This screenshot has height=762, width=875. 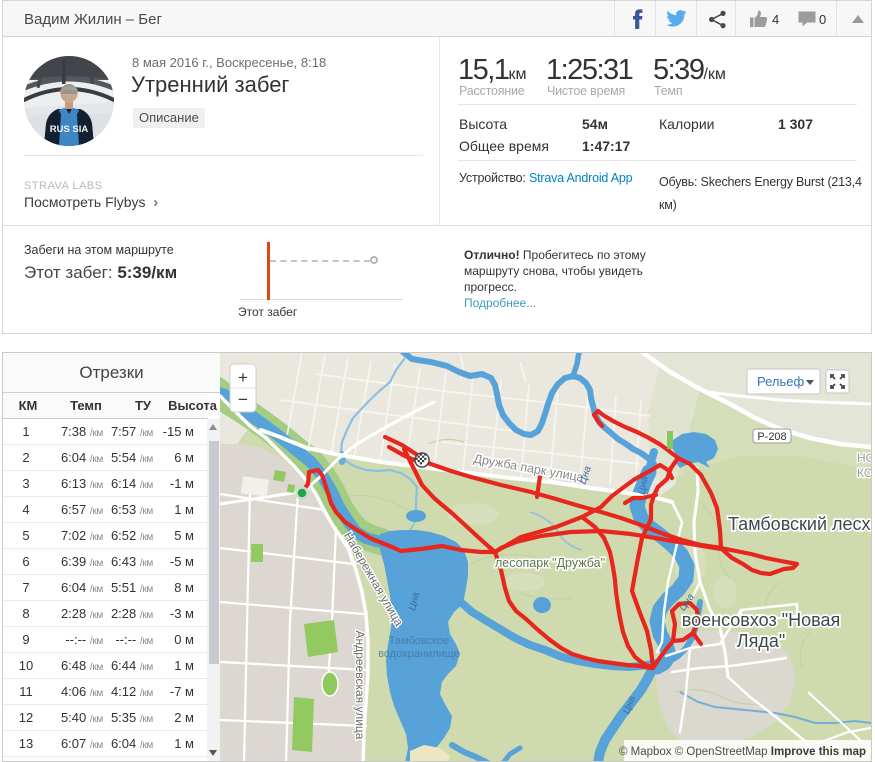 What do you see at coordinates (761, 641) in the screenshot?
I see `svg-text: Ляда"` at bounding box center [761, 641].